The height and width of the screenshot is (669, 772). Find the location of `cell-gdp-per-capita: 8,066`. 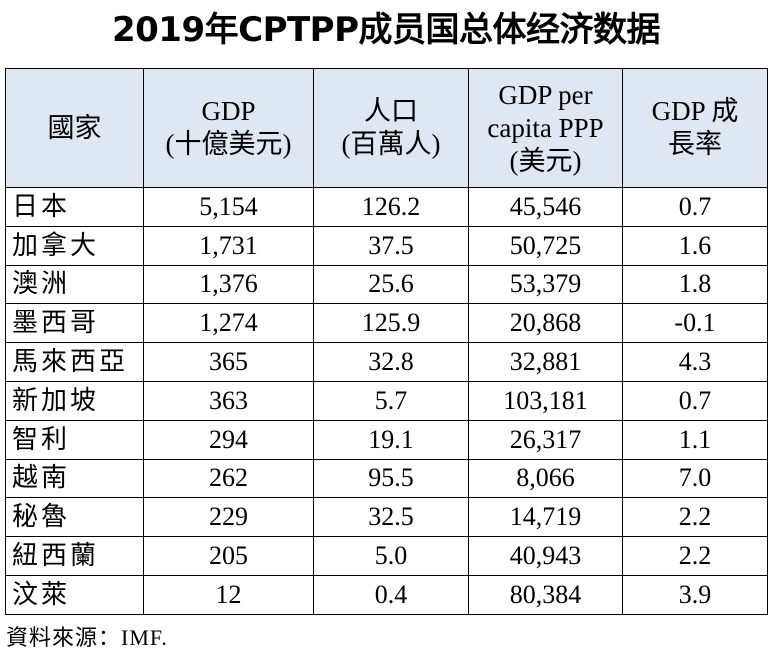

cell-gdp-per-capita: 8,066 is located at coordinates (545, 478).